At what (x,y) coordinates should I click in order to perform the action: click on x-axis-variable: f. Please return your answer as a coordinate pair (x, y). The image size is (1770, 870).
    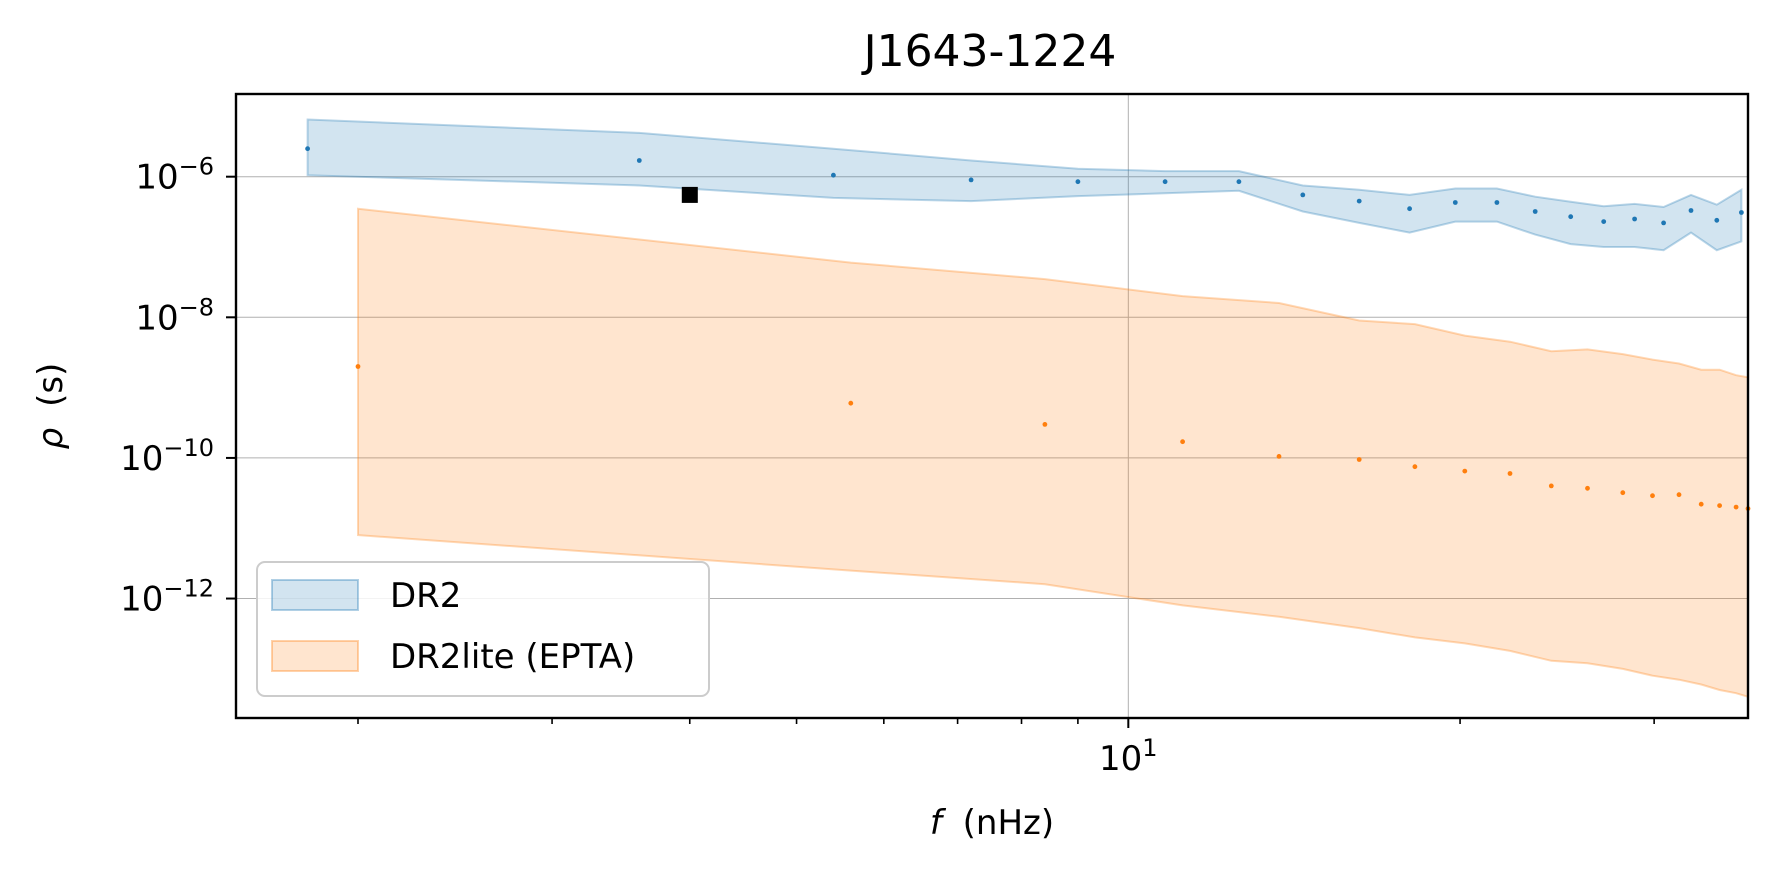
    Looking at the image, I should click on (938, 823).